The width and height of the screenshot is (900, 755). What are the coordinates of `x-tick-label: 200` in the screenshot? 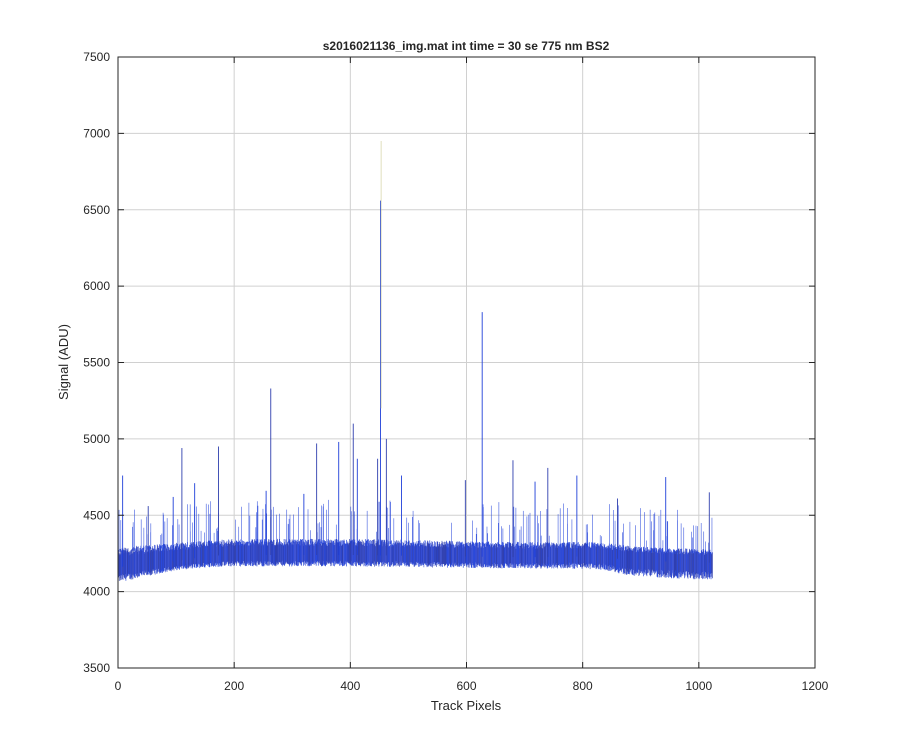 It's located at (234, 686).